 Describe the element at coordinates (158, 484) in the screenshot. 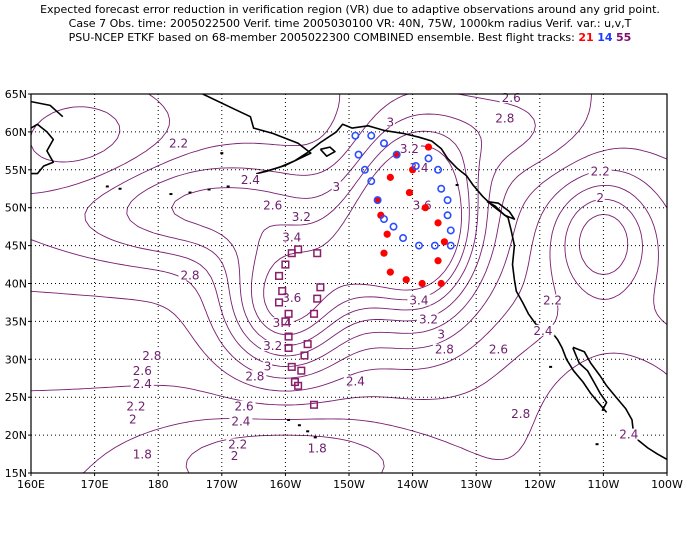

I see `lon-tick-label: 180` at that location.